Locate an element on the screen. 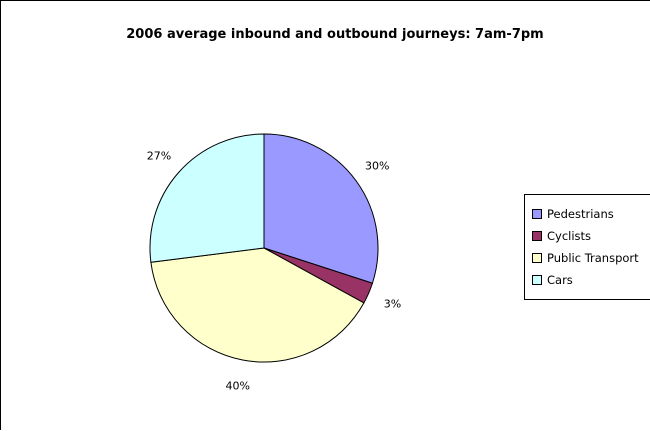  data-label: 27% is located at coordinates (159, 155).